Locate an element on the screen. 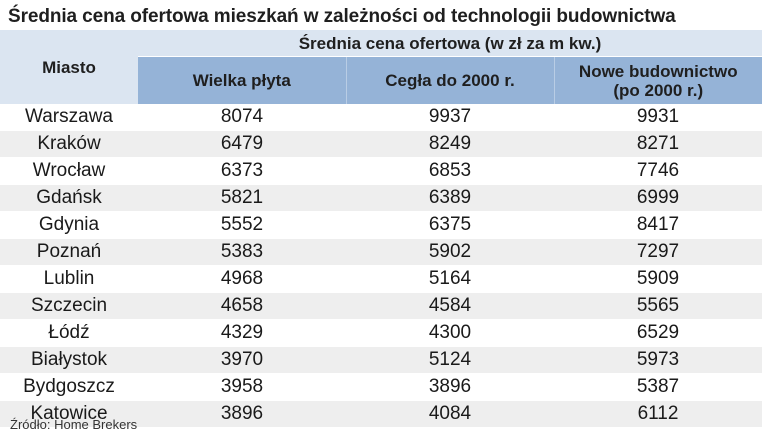  cell-wielka-plyta: 4658 is located at coordinates (242, 306).